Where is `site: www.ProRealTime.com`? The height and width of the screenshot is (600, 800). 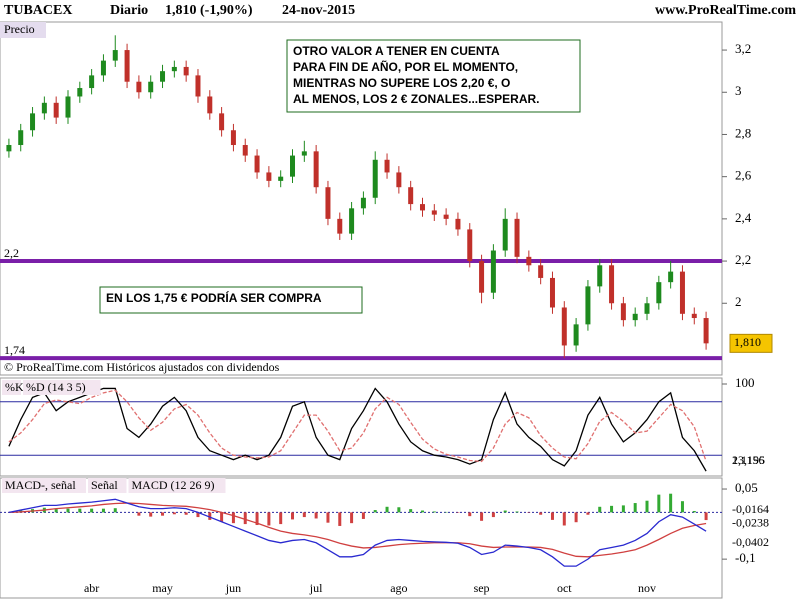
site: www.ProRealTime.com is located at coordinates (725, 10).